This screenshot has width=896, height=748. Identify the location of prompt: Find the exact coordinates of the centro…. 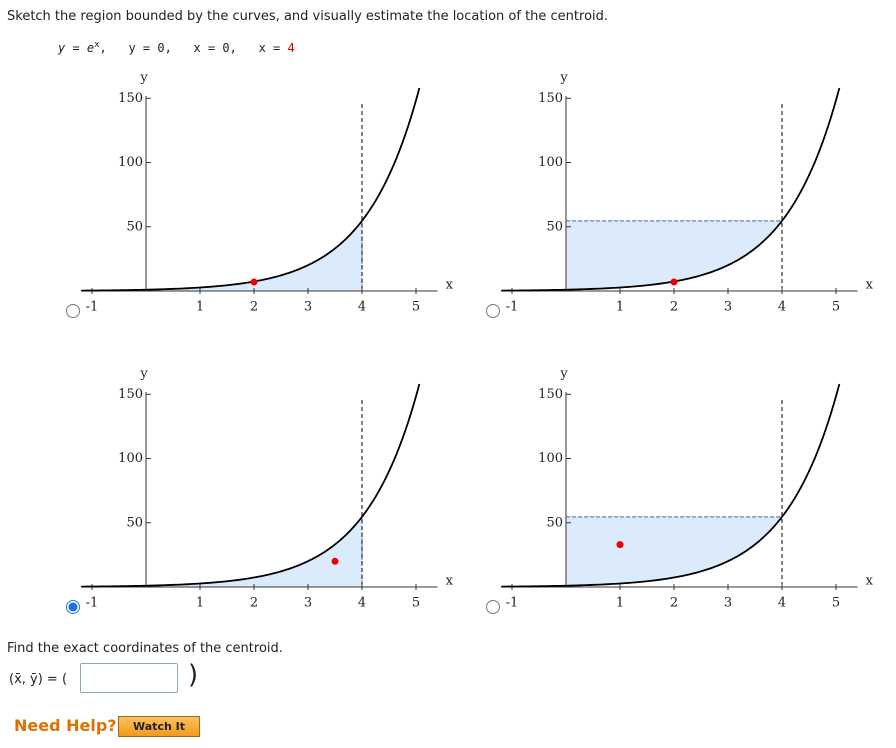
(145, 648).